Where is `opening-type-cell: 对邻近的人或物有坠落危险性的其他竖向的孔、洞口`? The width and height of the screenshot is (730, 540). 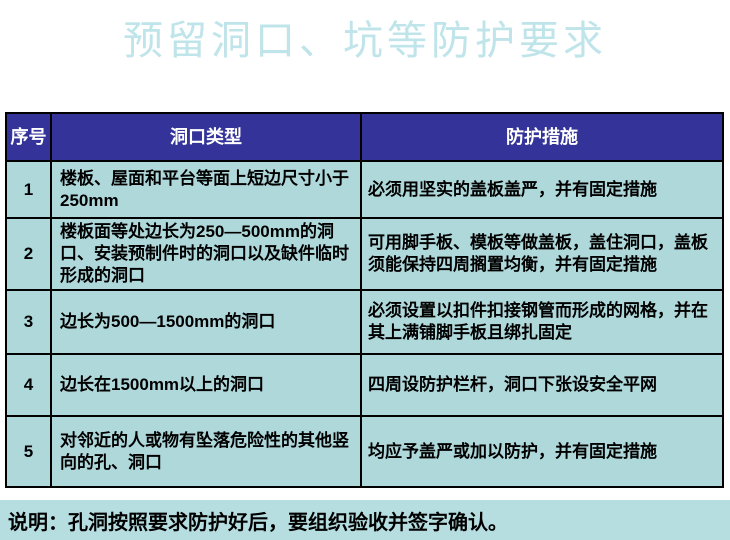
opening-type-cell: 对邻近的人或物有坠落危险性的其他竖向的孔、洞口 is located at coordinates (206, 451).